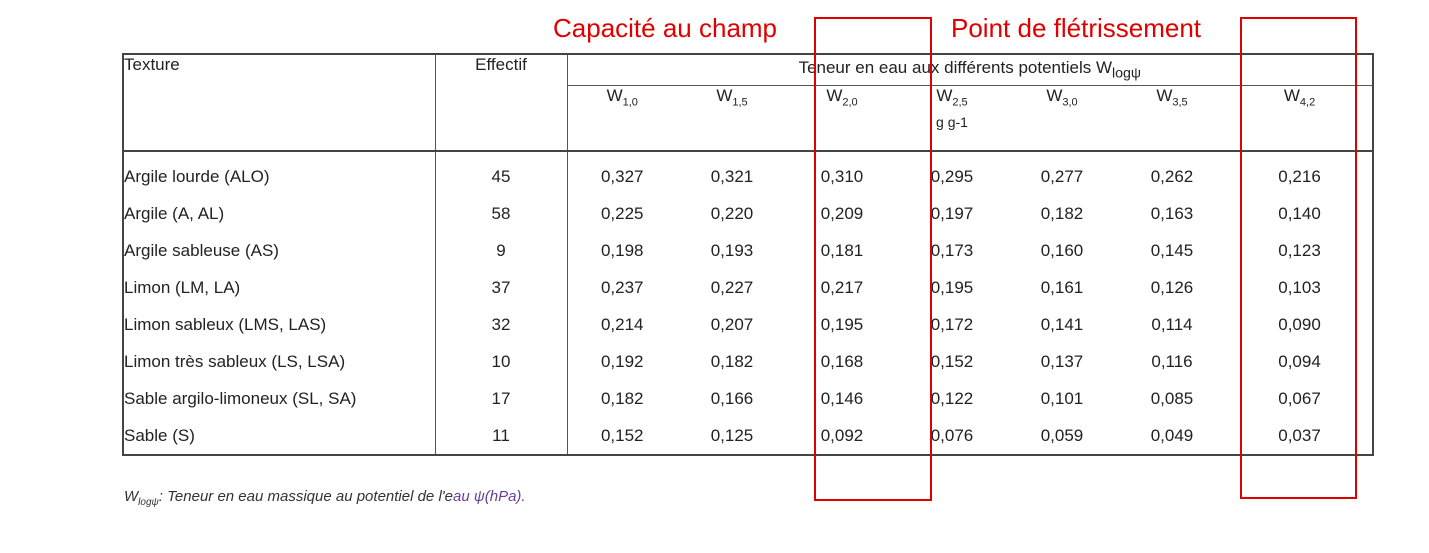 The width and height of the screenshot is (1429, 553). Describe the element at coordinates (501, 173) in the screenshot. I see `cell-effectif: 45` at that location.